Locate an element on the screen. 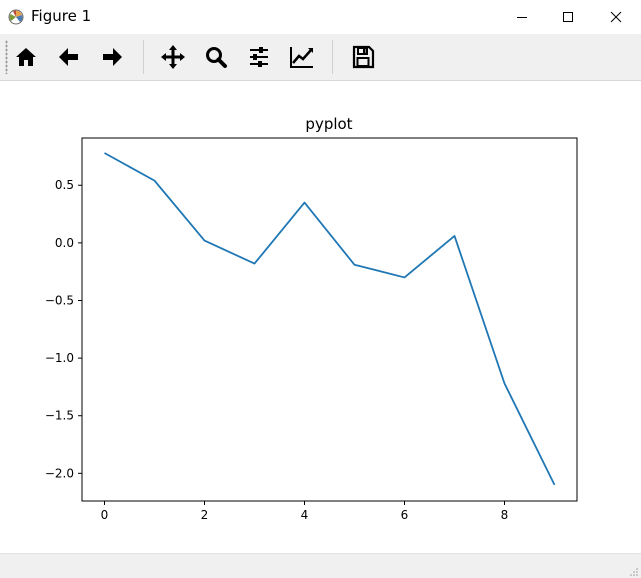 The image size is (641, 578). maximize-button is located at coordinates (568, 17).